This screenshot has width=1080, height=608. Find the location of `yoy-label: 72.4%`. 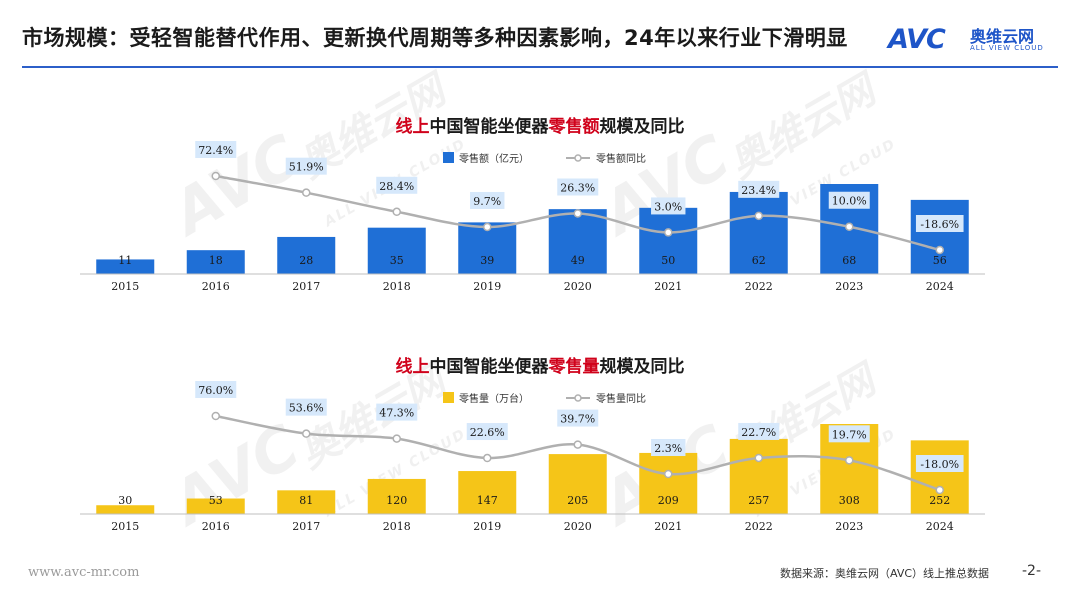

yoy-label: 72.4% is located at coordinates (215, 150).